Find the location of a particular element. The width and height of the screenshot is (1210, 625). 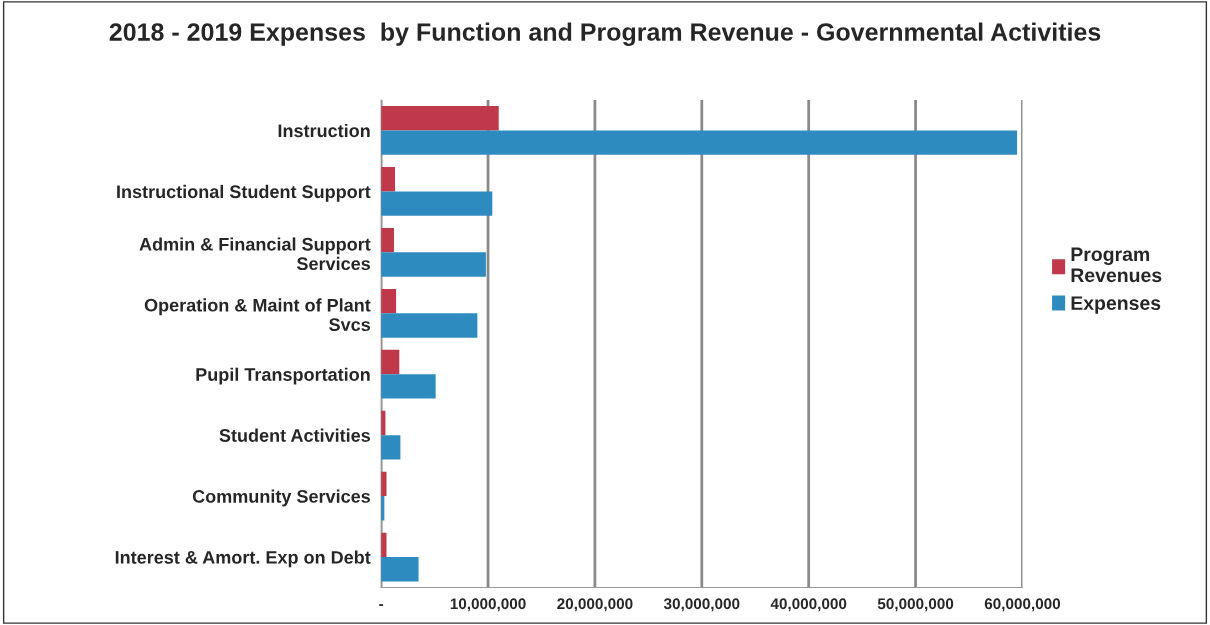

x-tick-label: - is located at coordinates (381, 605).